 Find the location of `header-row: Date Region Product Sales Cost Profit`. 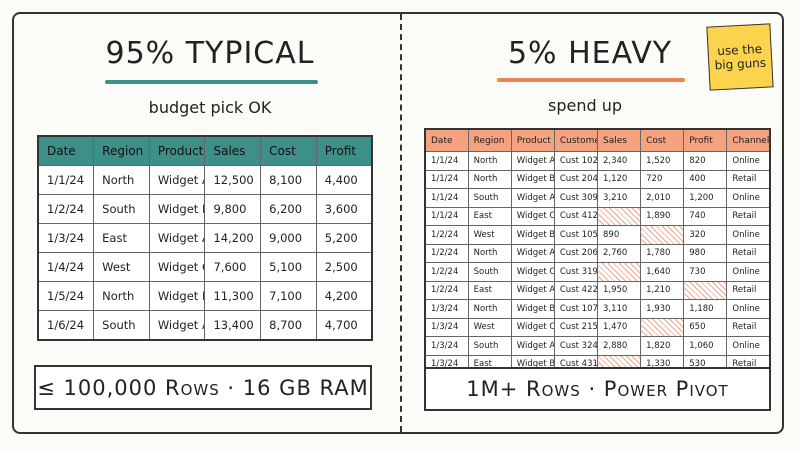

header-row: Date Region Product Sales Cost Profit is located at coordinates (205, 150).